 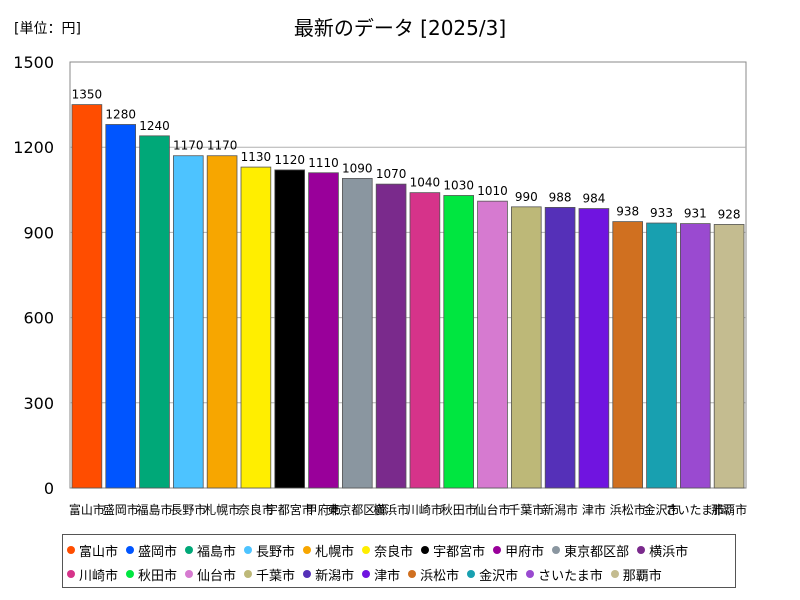 I want to click on bar-value-label: 1130, so click(x=256, y=157).